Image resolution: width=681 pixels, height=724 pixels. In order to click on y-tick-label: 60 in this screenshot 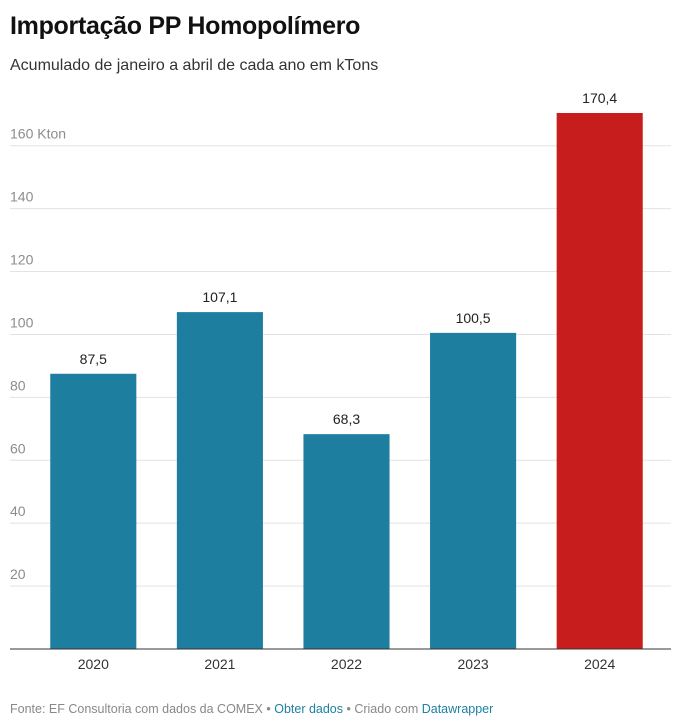, I will do `click(18, 448)`.